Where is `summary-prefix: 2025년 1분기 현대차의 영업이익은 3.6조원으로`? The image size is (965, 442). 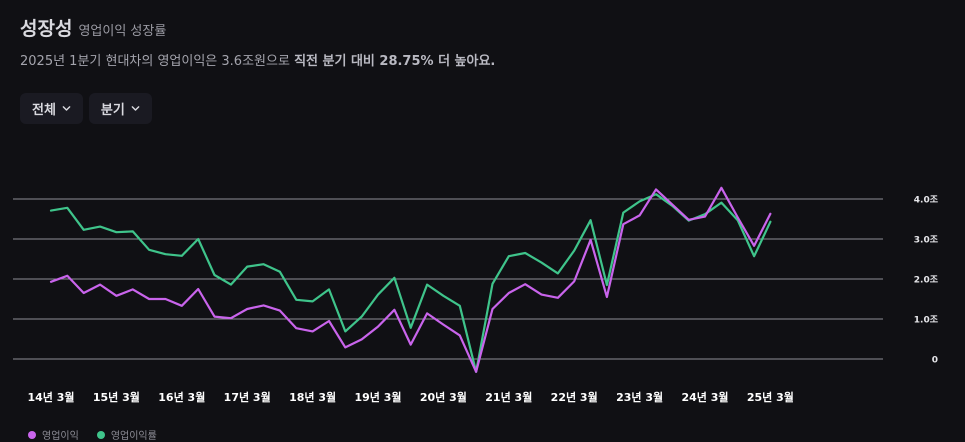
summary-prefix: 2025년 1분기 현대차의 영업이익은 3.6조원으로 is located at coordinates (157, 61).